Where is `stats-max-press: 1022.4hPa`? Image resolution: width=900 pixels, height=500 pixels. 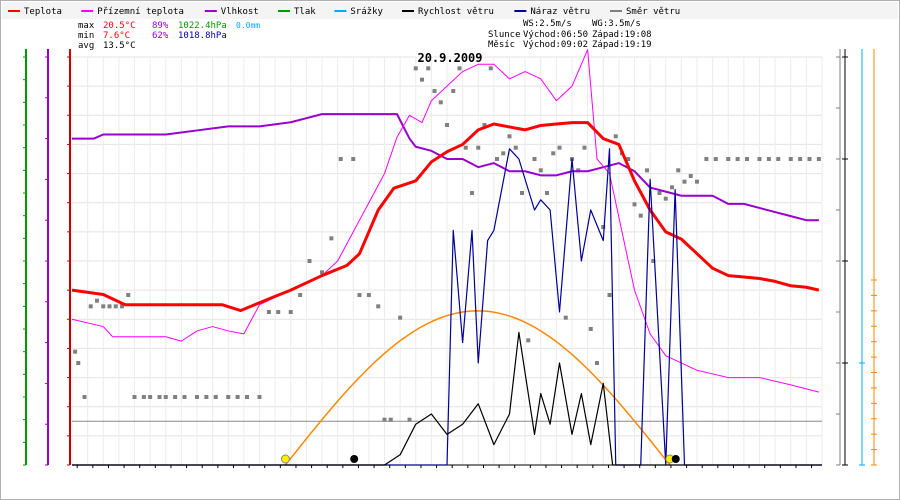 stats-max-press: 1022.4hPa is located at coordinates (202, 26).